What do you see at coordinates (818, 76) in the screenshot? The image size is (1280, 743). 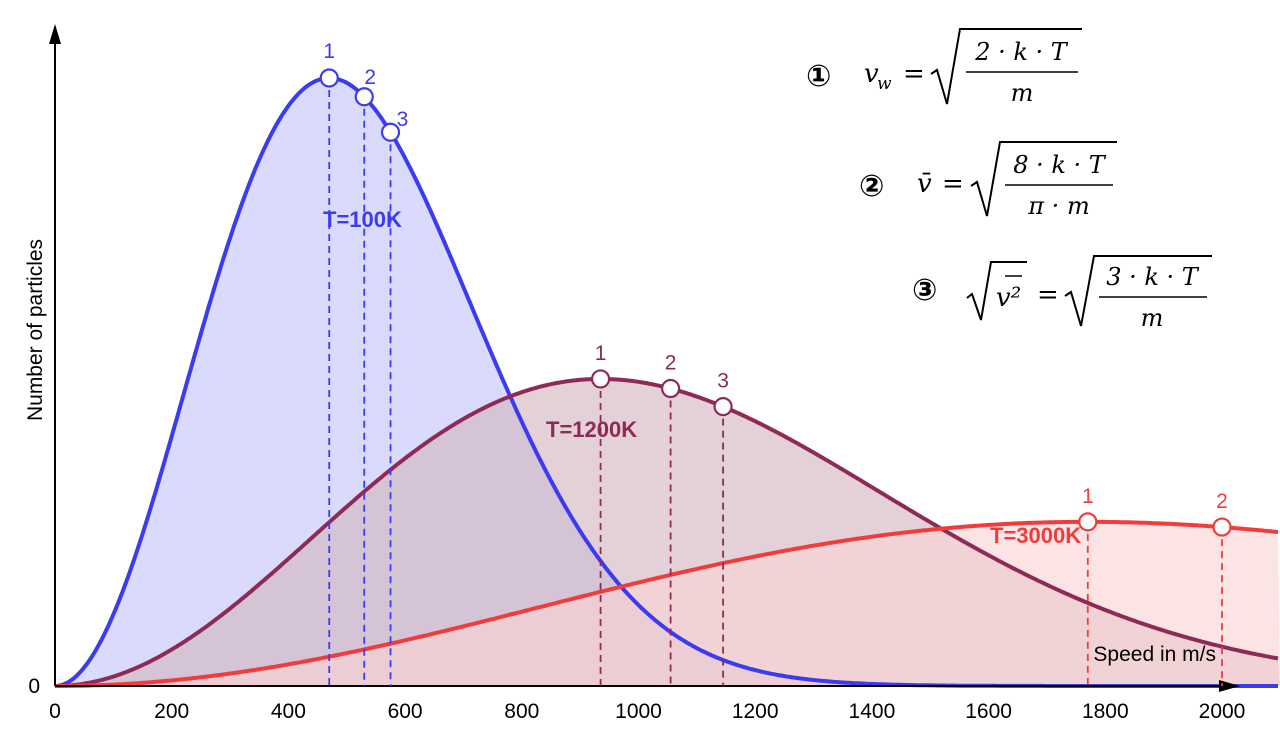 I see `equation-1-number: ①` at bounding box center [818, 76].